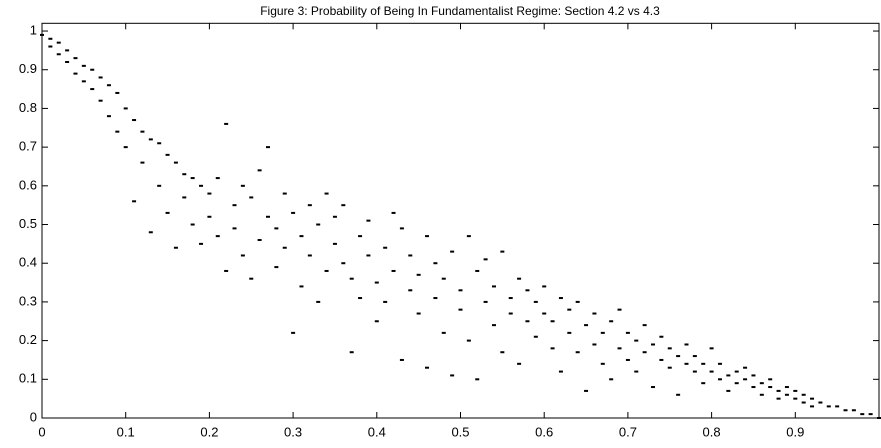  Describe the element at coordinates (33, 29) in the screenshot. I see `y-tick-label: 1` at that location.